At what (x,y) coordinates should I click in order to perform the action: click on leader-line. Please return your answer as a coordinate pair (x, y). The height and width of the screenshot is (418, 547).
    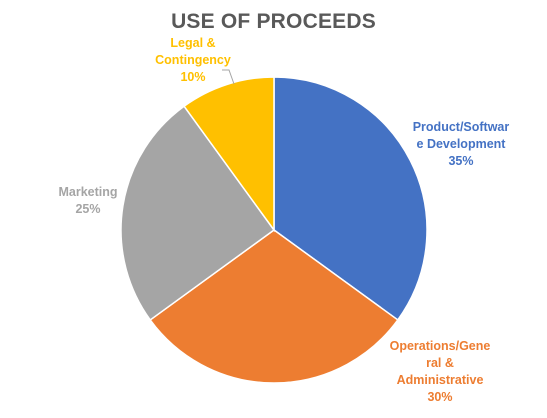
    Looking at the image, I should click on (228, 77).